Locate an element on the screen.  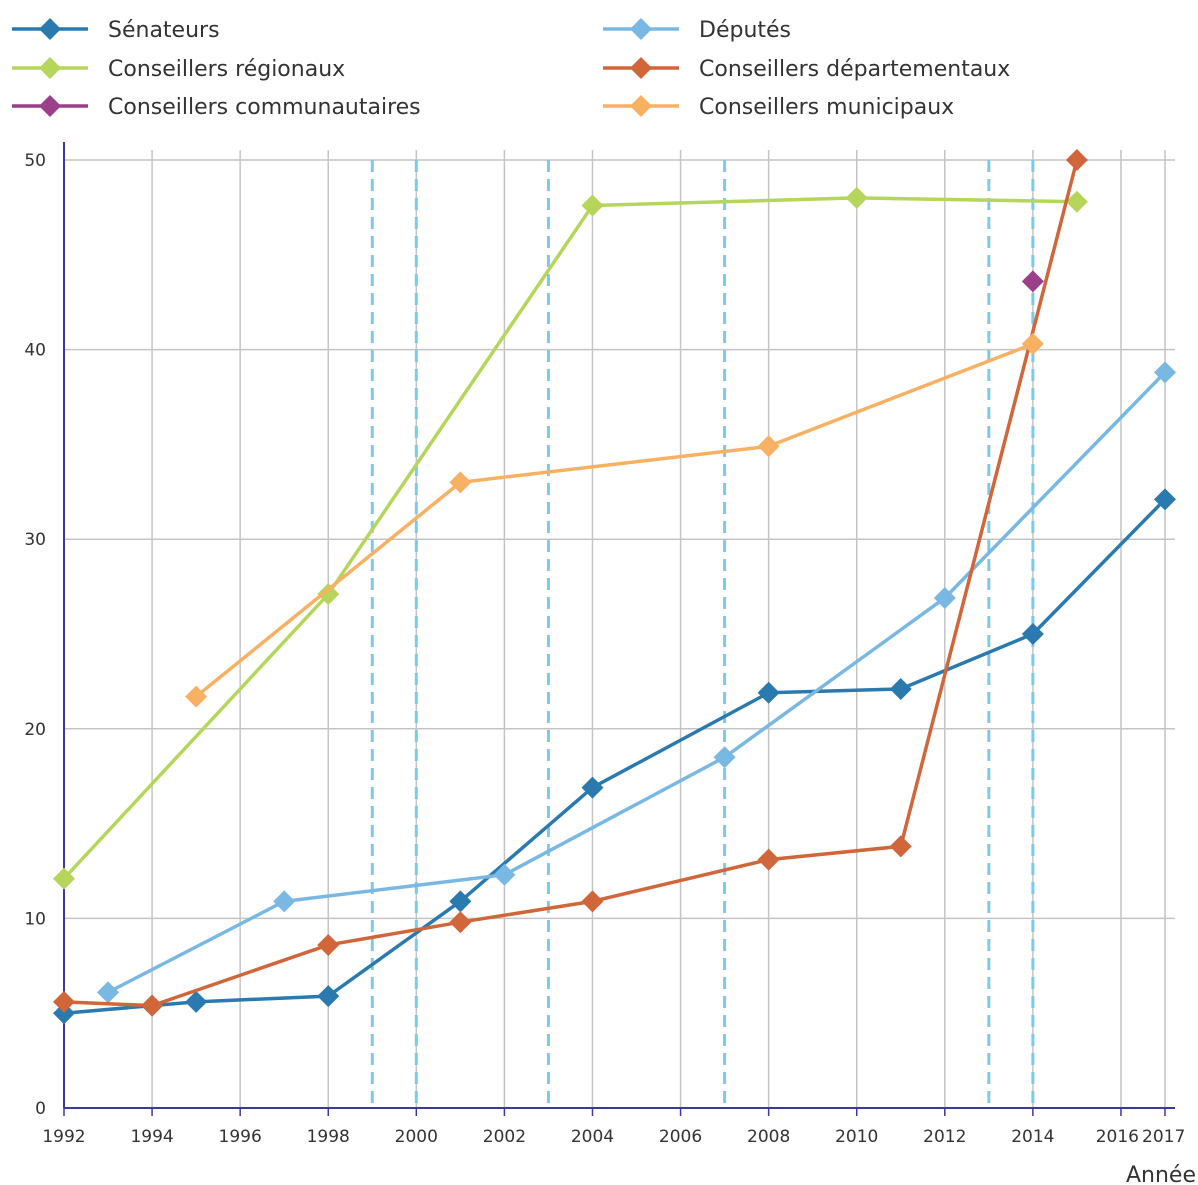
data-point-senateurs-1992 is located at coordinates (64, 1013).